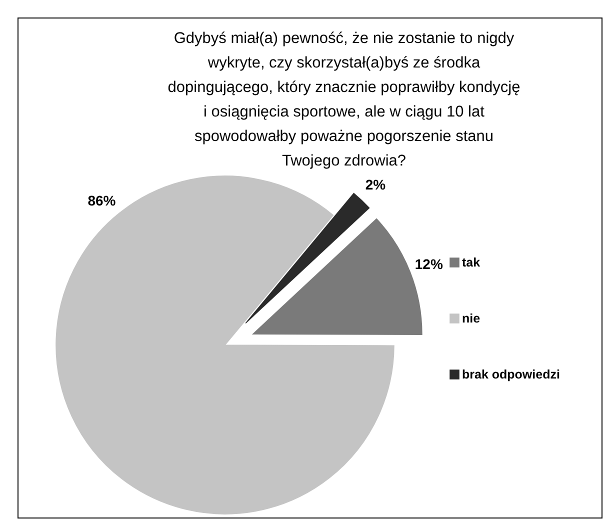 The width and height of the screenshot is (611, 527). Describe the element at coordinates (471, 318) in the screenshot. I see `legend-label: nie` at that location.